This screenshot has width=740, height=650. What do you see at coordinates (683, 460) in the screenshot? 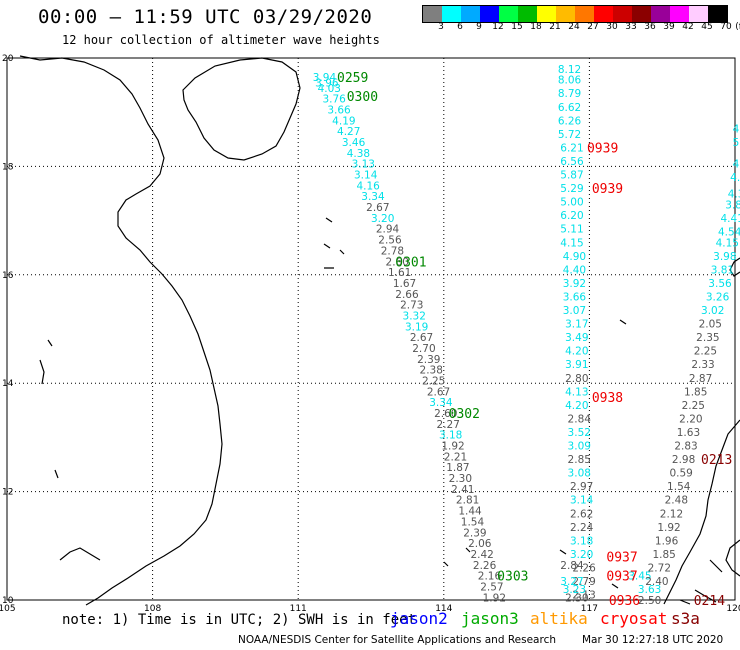
I see `wave-height-value: 2.98` at bounding box center [683, 460].